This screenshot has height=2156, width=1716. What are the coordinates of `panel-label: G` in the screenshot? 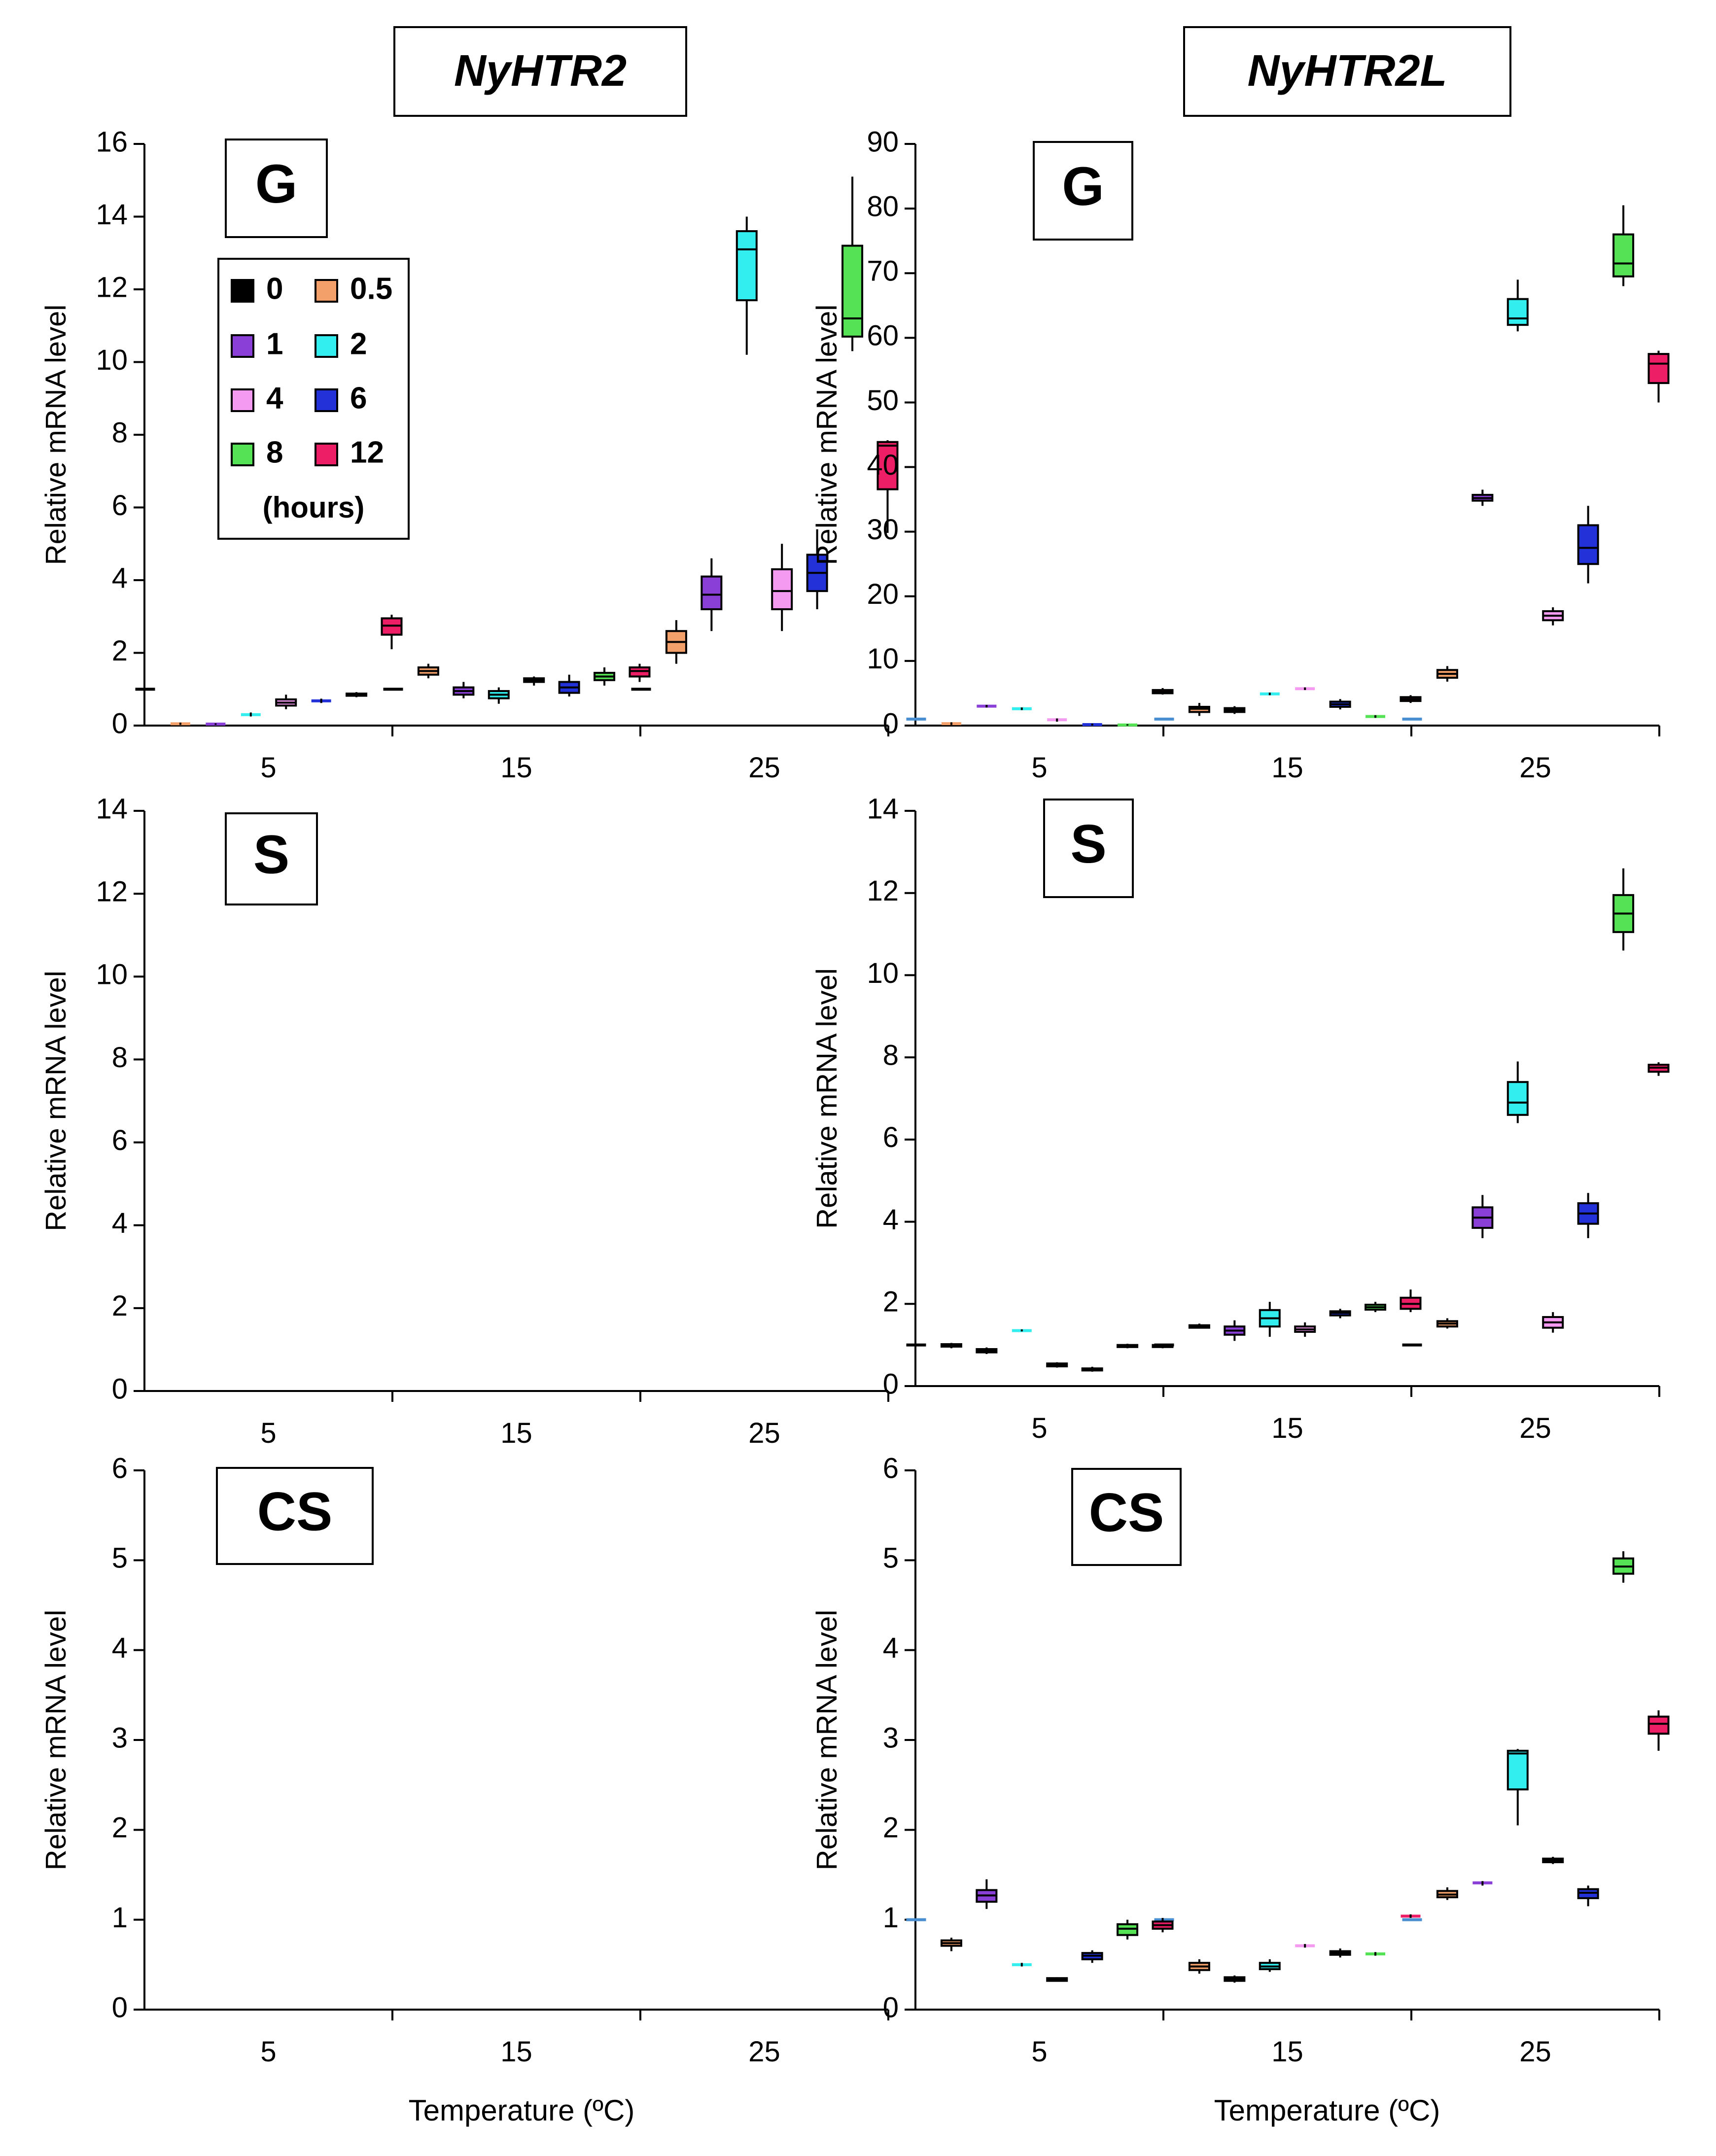 It's located at (276, 184).